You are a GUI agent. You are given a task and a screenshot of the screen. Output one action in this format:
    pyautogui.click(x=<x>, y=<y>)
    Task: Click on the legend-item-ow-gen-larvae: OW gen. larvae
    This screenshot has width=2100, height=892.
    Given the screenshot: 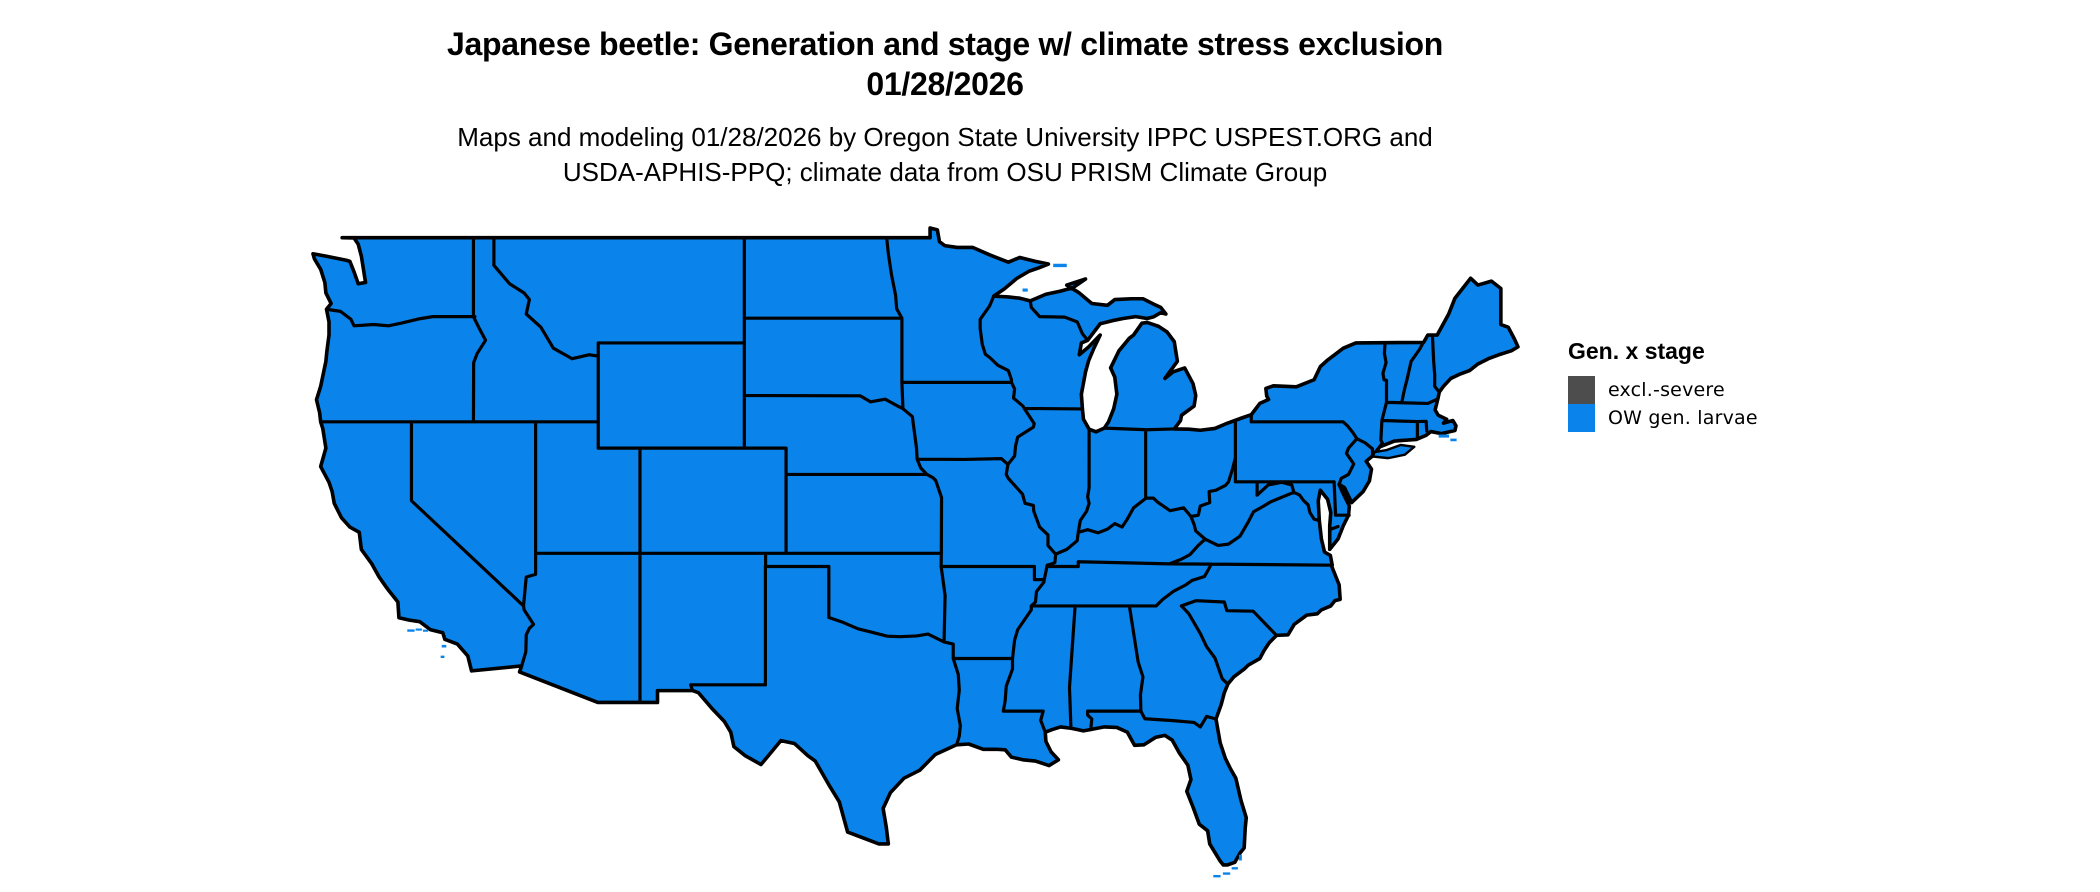 What is the action you would take?
    pyautogui.click(x=1698, y=418)
    